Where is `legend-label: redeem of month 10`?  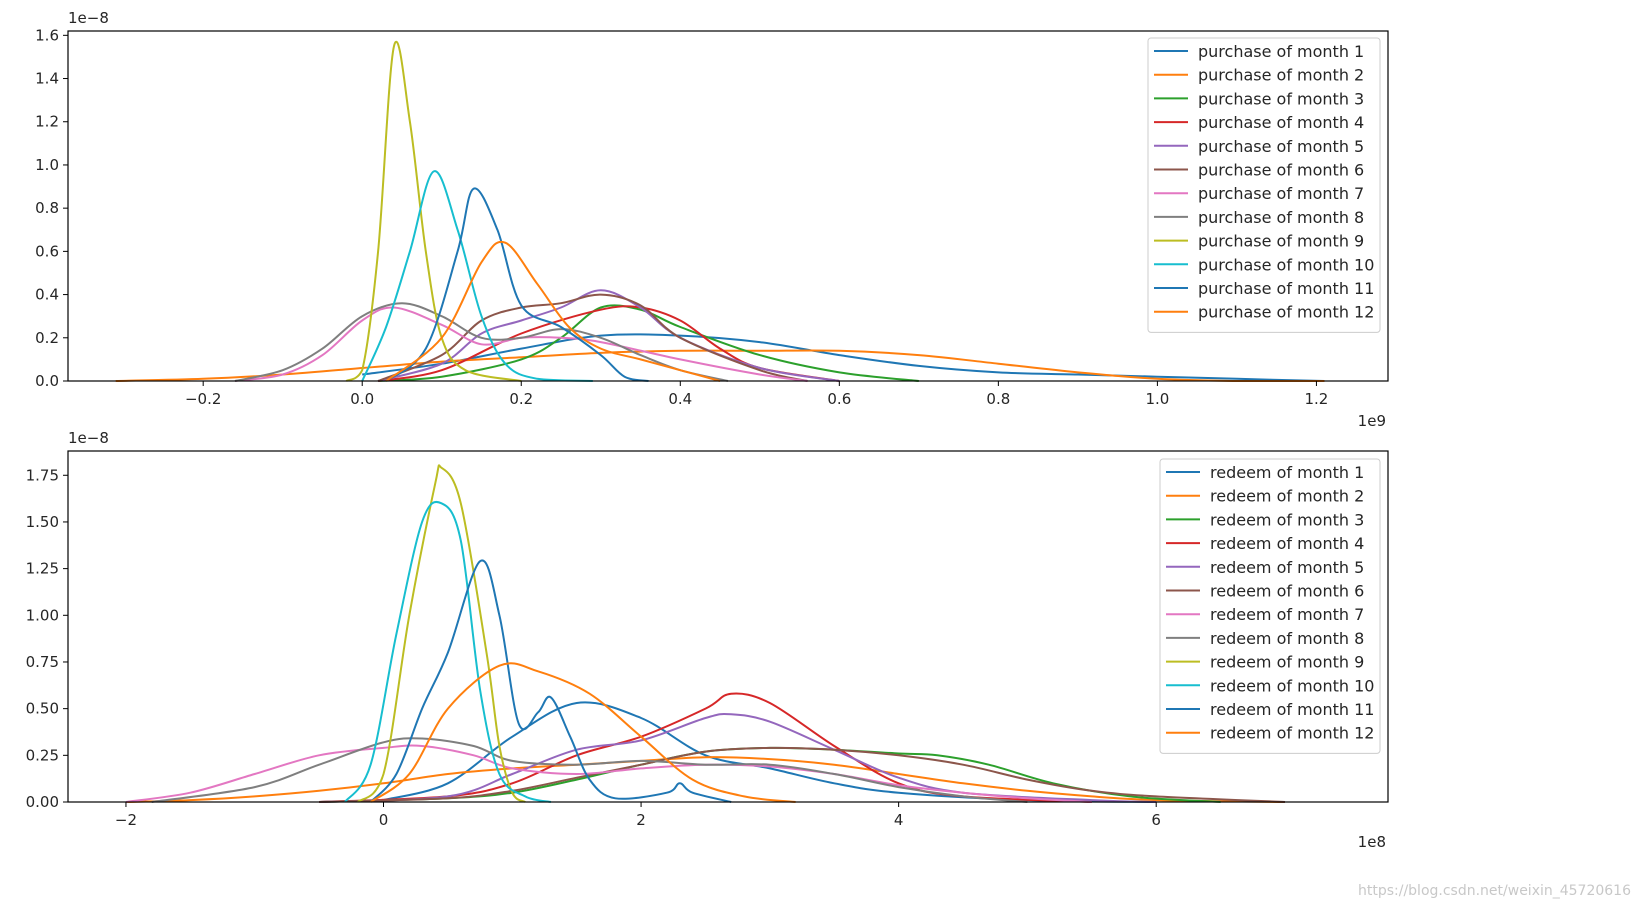 legend-label: redeem of month 10 is located at coordinates (1292, 685).